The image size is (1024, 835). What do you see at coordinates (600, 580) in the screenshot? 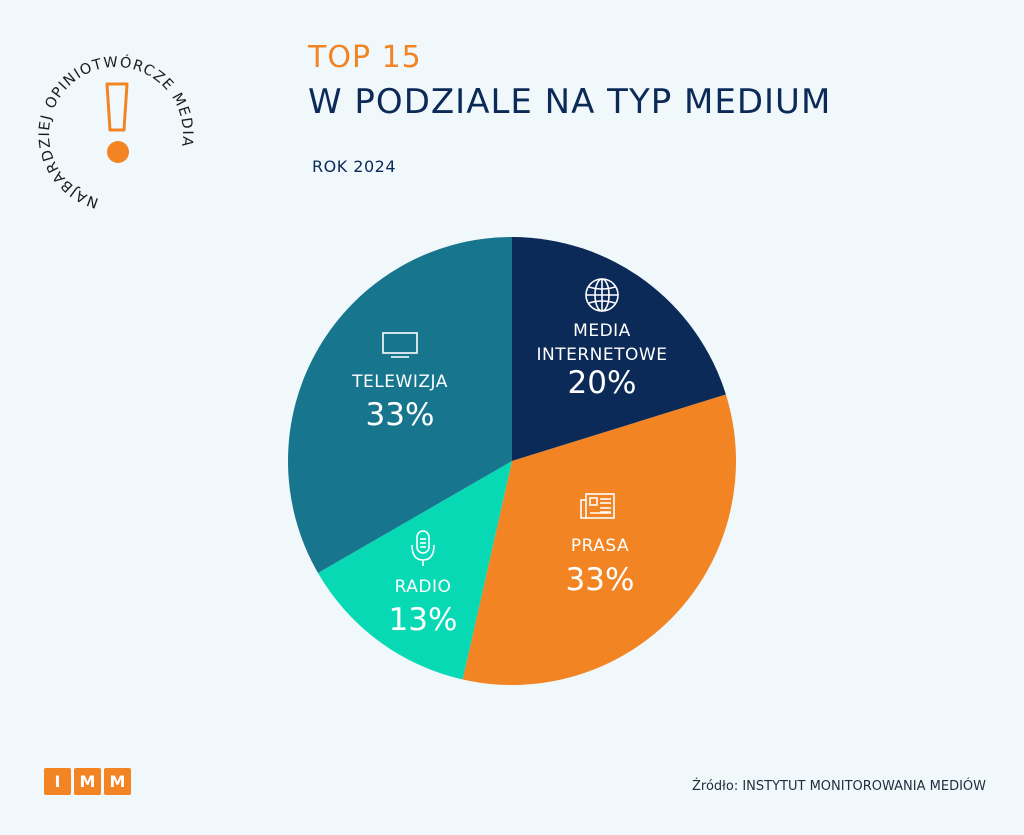
I see `slice-value-prasa: 33%` at bounding box center [600, 580].